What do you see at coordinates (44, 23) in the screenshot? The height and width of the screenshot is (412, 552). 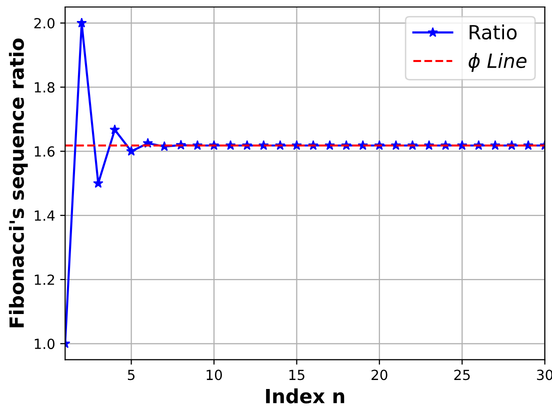 I see `y-tick-label: 2.0` at bounding box center [44, 23].